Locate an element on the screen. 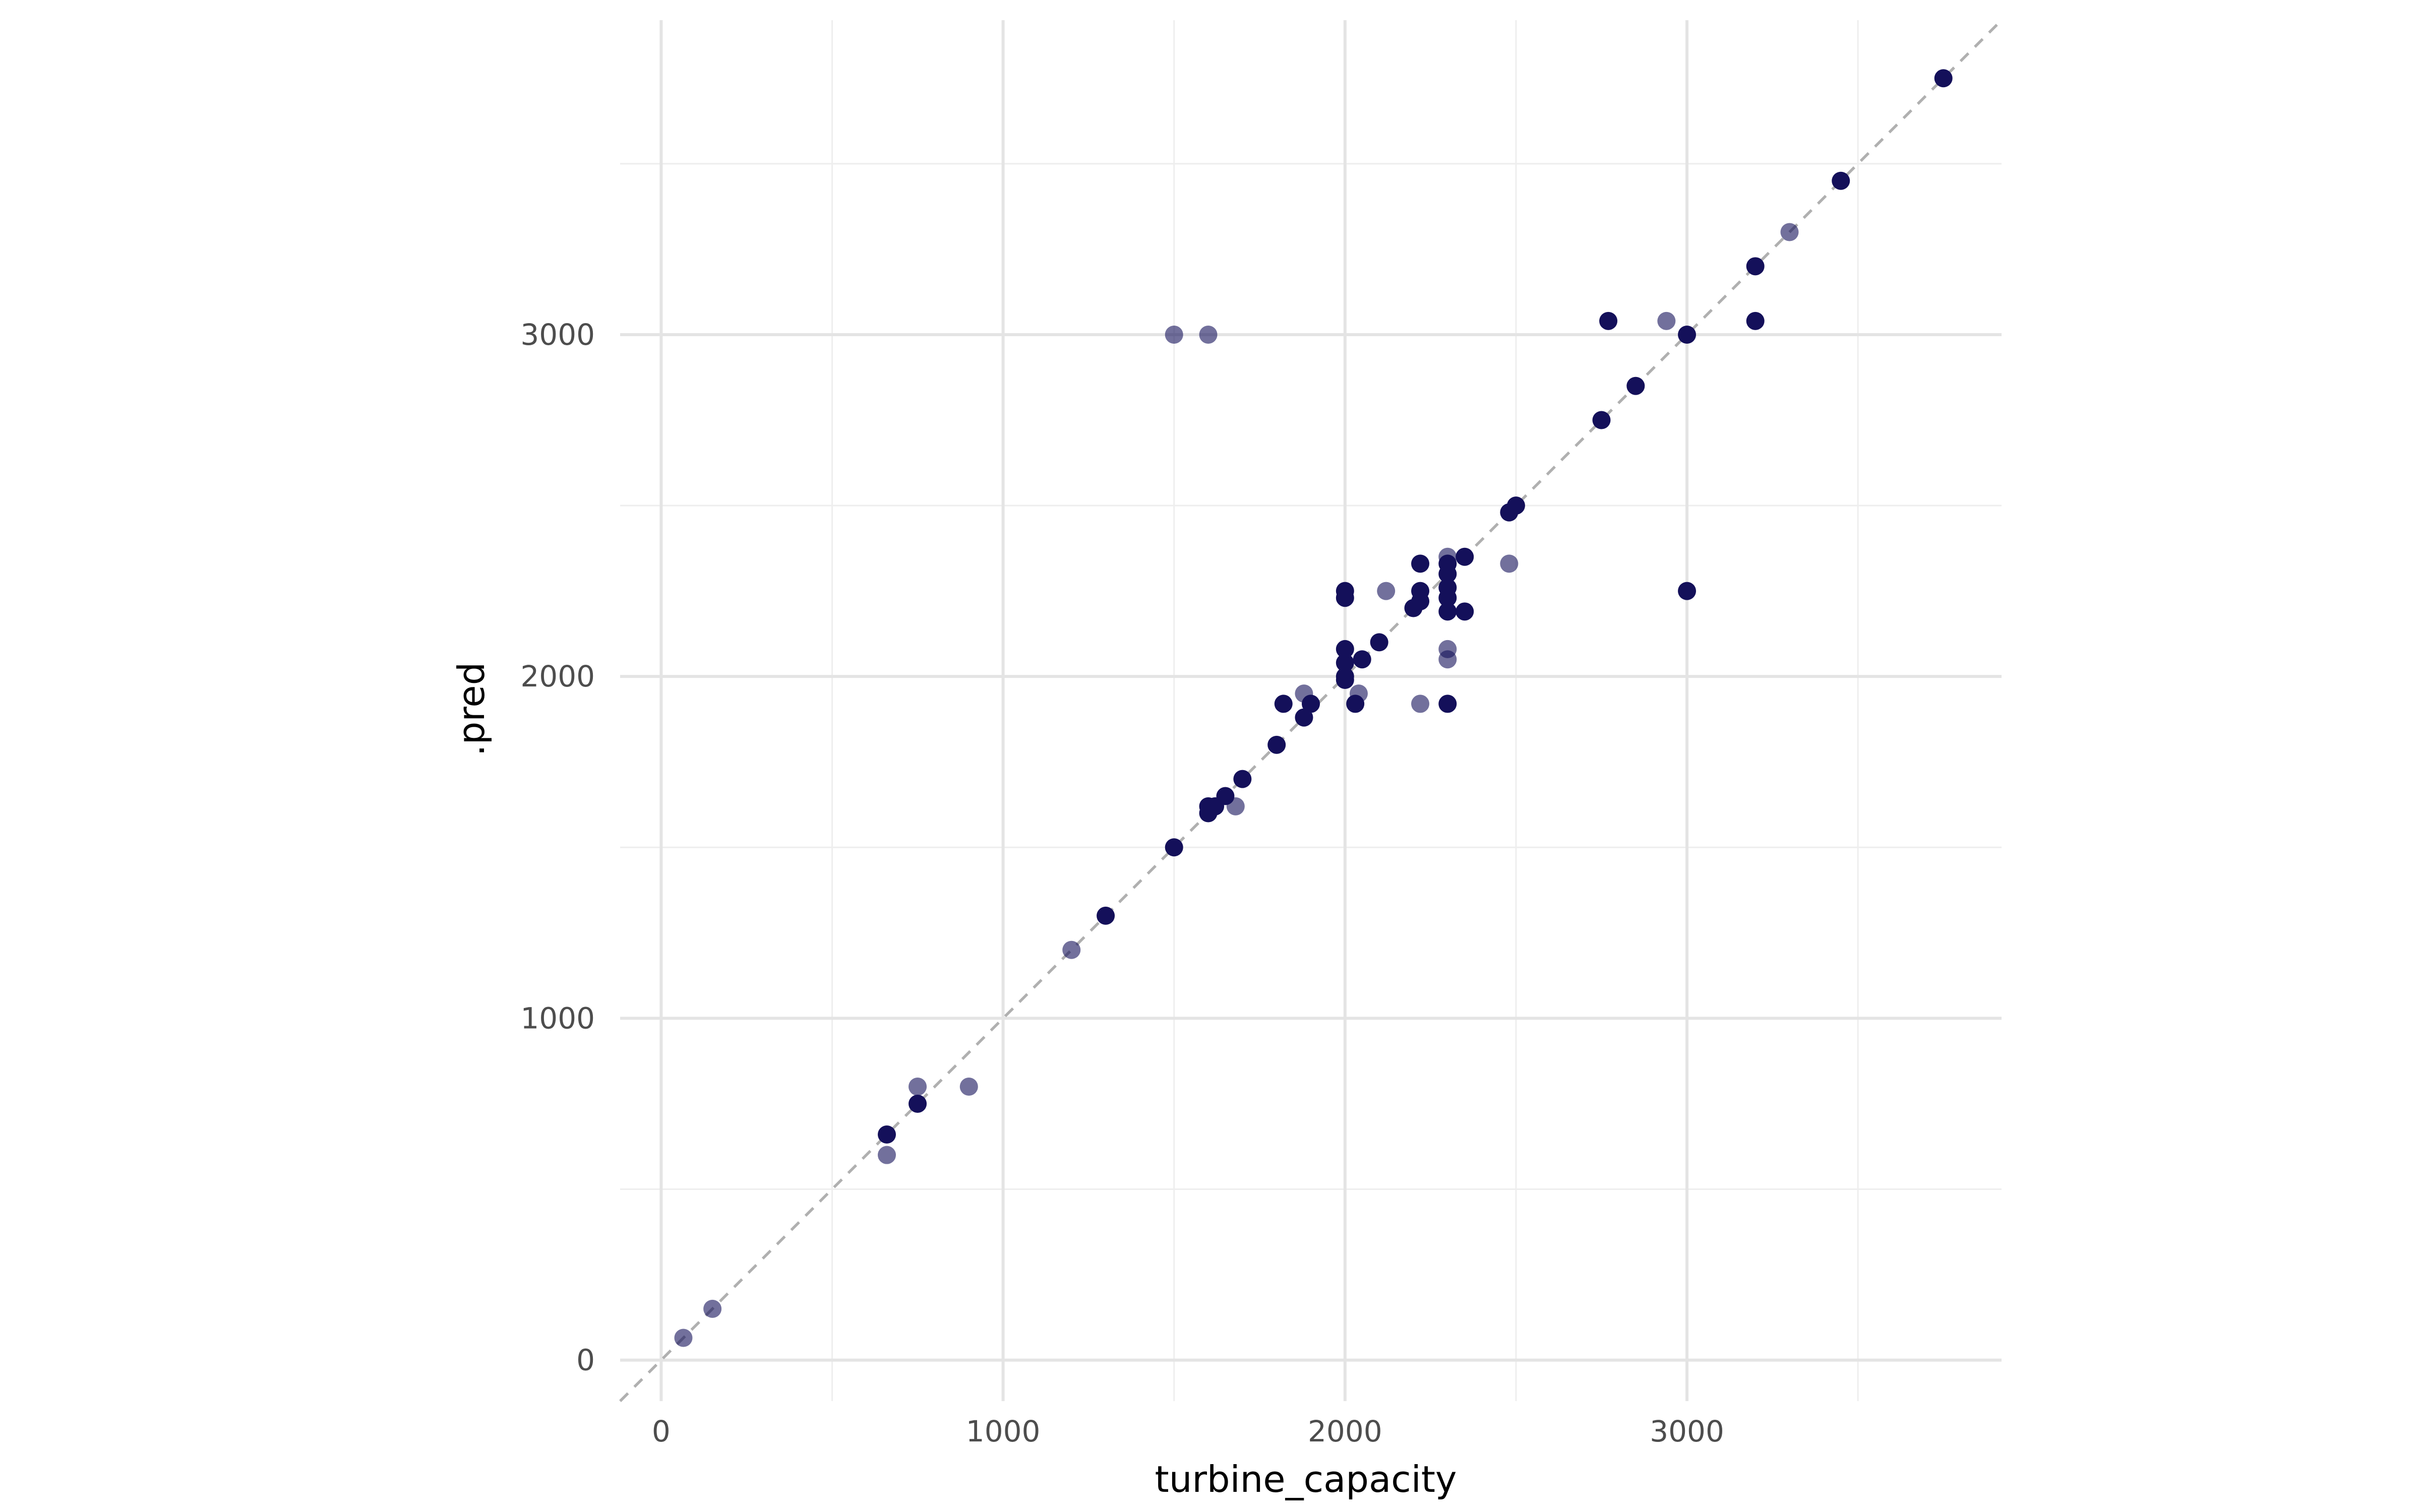 The height and width of the screenshot is (1512, 2420). x-tick-label: 1000 is located at coordinates (1003, 1431).